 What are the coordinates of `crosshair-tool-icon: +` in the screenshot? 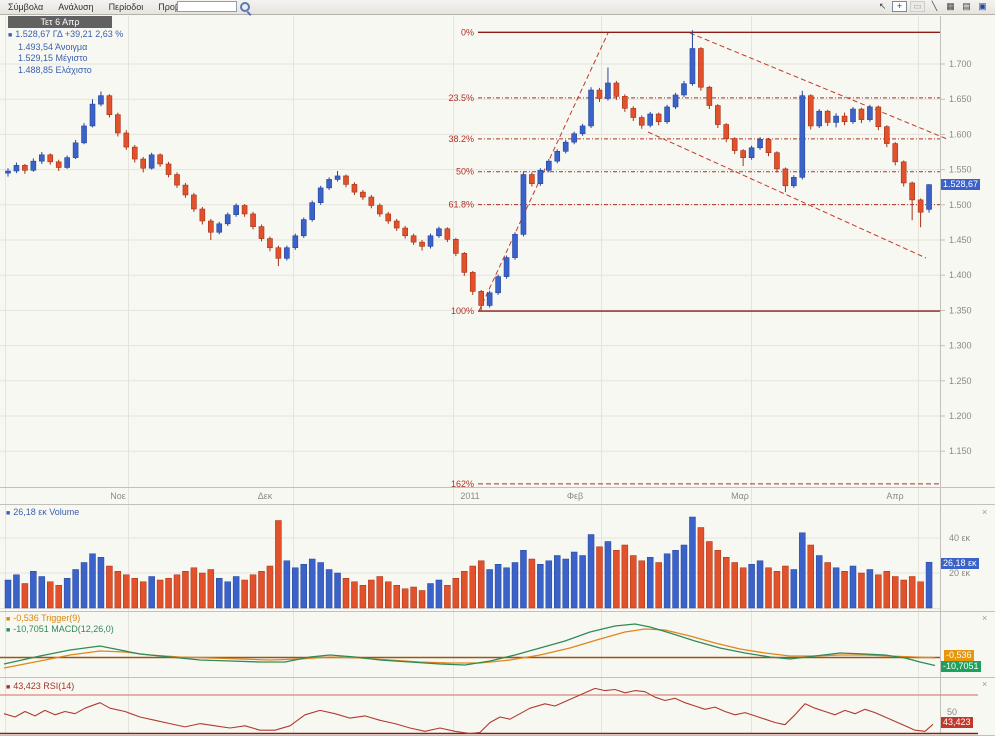 It's located at (899, 6).